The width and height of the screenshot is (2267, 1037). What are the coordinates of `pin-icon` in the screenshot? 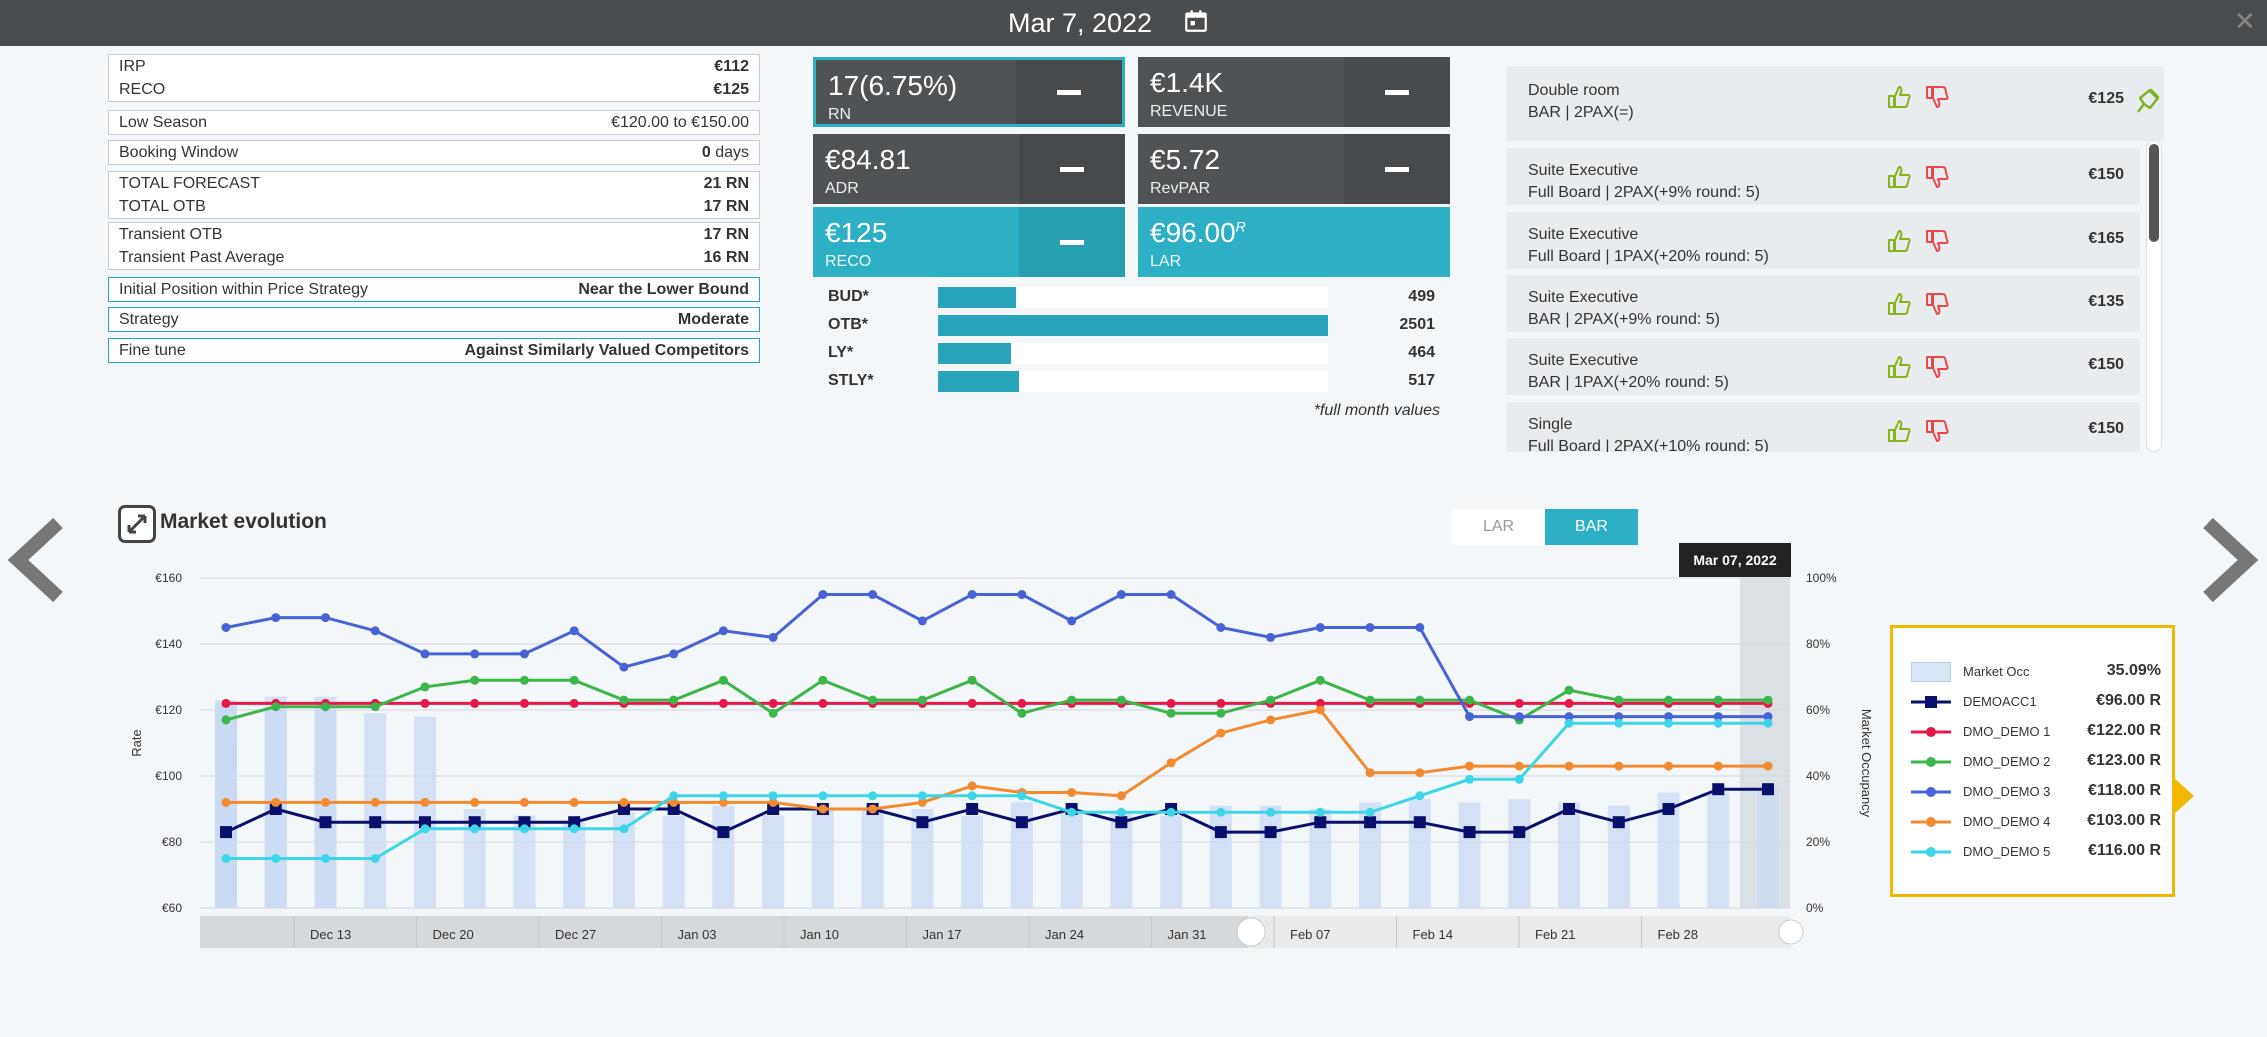 It's located at (2147, 102).